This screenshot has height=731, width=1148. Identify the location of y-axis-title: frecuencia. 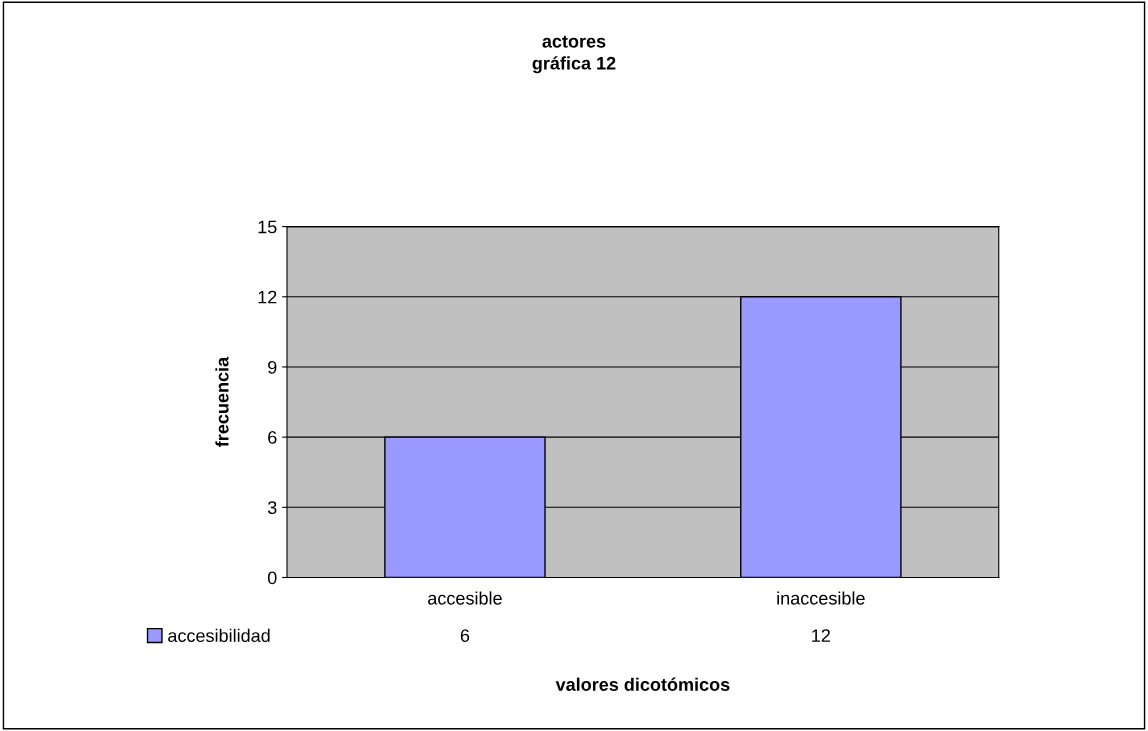
(222, 401).